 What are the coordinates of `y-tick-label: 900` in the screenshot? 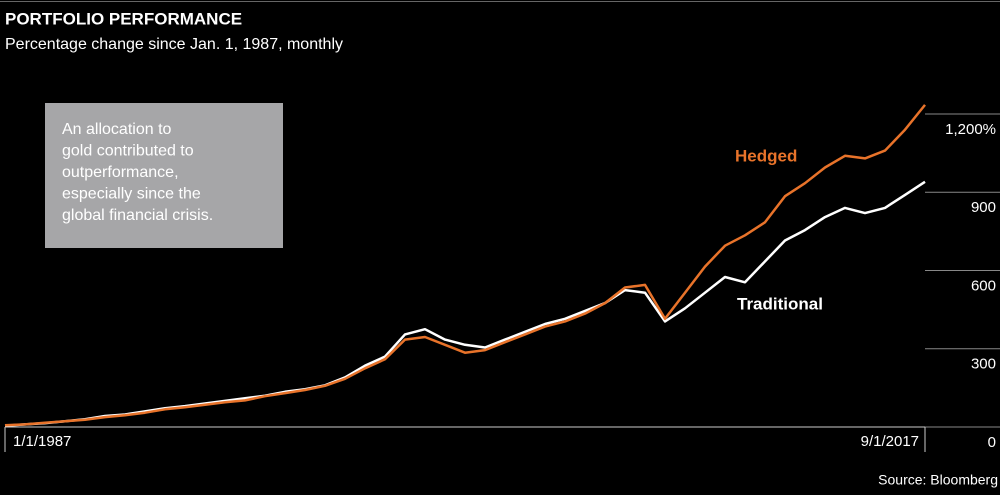 It's located at (983, 207).